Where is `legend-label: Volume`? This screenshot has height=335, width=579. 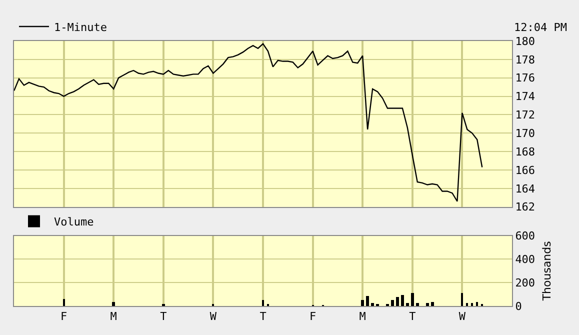
legend-label: Volume is located at coordinates (74, 222).